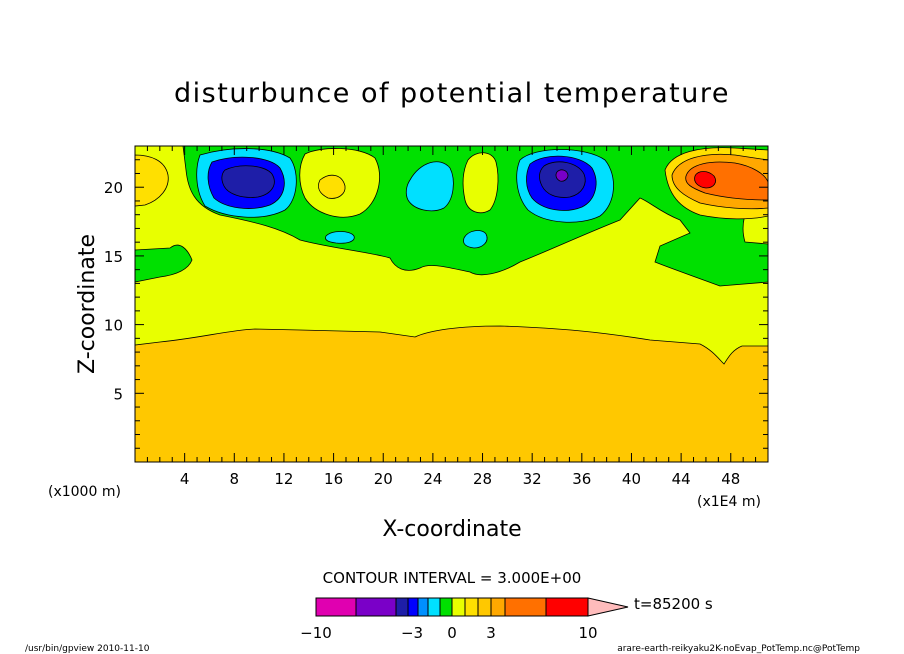  What do you see at coordinates (491, 633) in the screenshot?
I see `colorbar-tick-label: 3` at bounding box center [491, 633].